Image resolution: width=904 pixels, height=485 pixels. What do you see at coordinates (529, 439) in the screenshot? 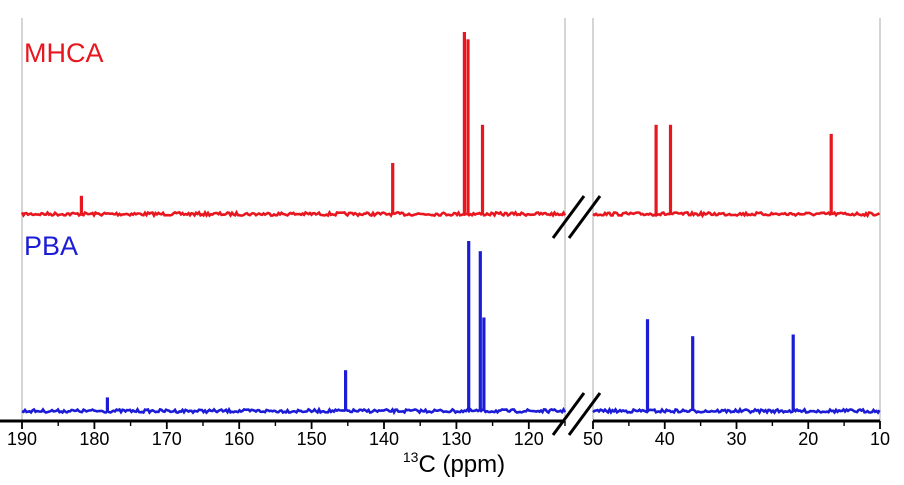
I see `x-tick-label-120: 120` at bounding box center [529, 439].